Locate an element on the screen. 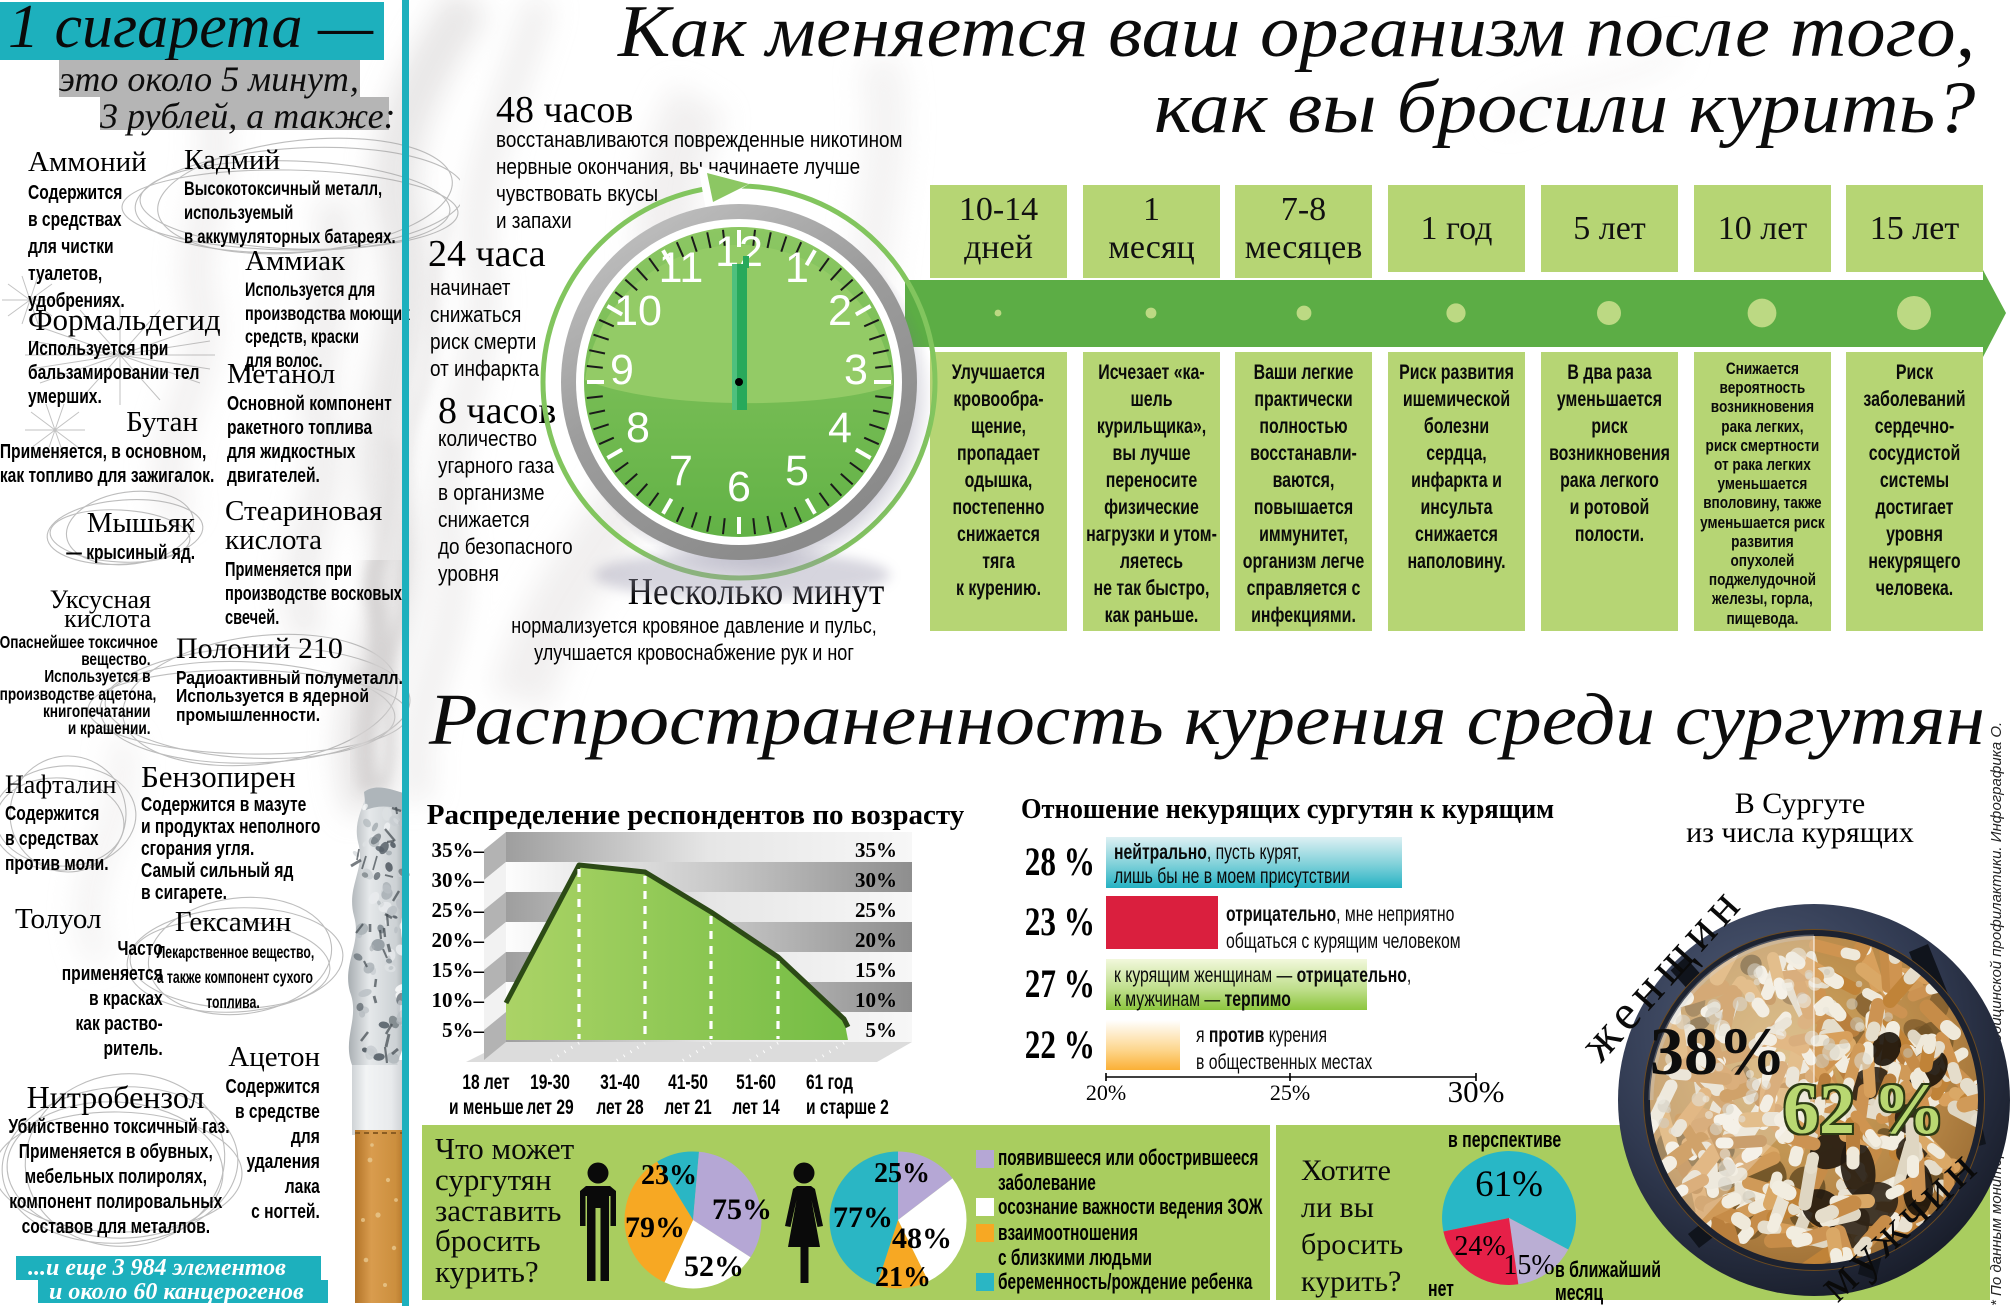 The width and height of the screenshot is (2011, 1312). svg-text: 8 is located at coordinates (638, 428).